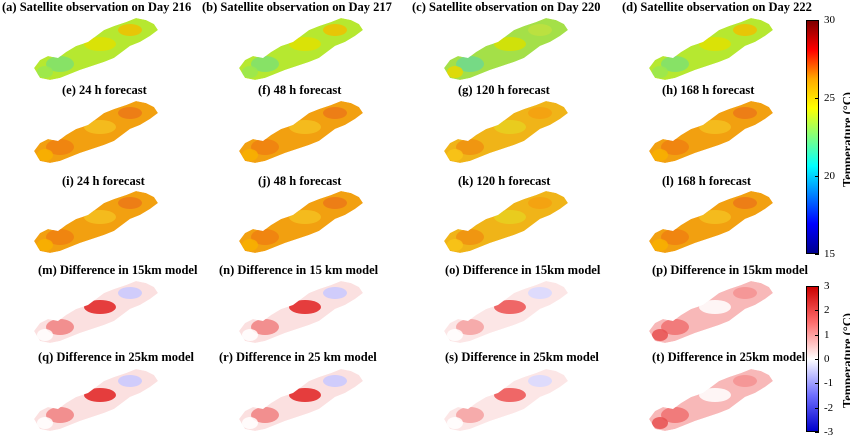  Describe the element at coordinates (827, 286) in the screenshot. I see `colorbar-tick-label: 3` at that location.